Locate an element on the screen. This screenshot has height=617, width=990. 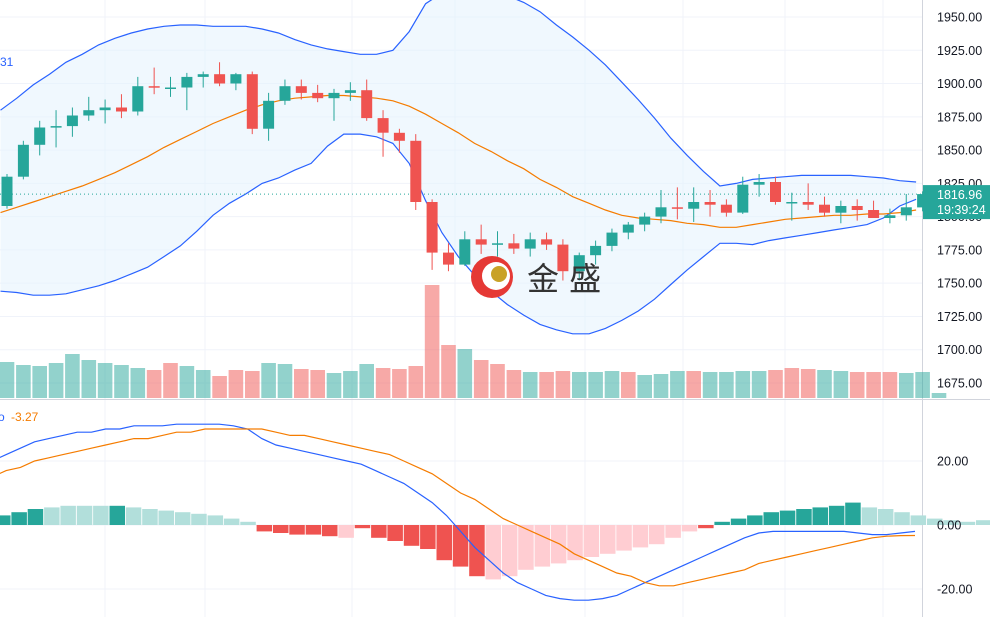
price-tick-label: 1675.00 is located at coordinates (959, 384).